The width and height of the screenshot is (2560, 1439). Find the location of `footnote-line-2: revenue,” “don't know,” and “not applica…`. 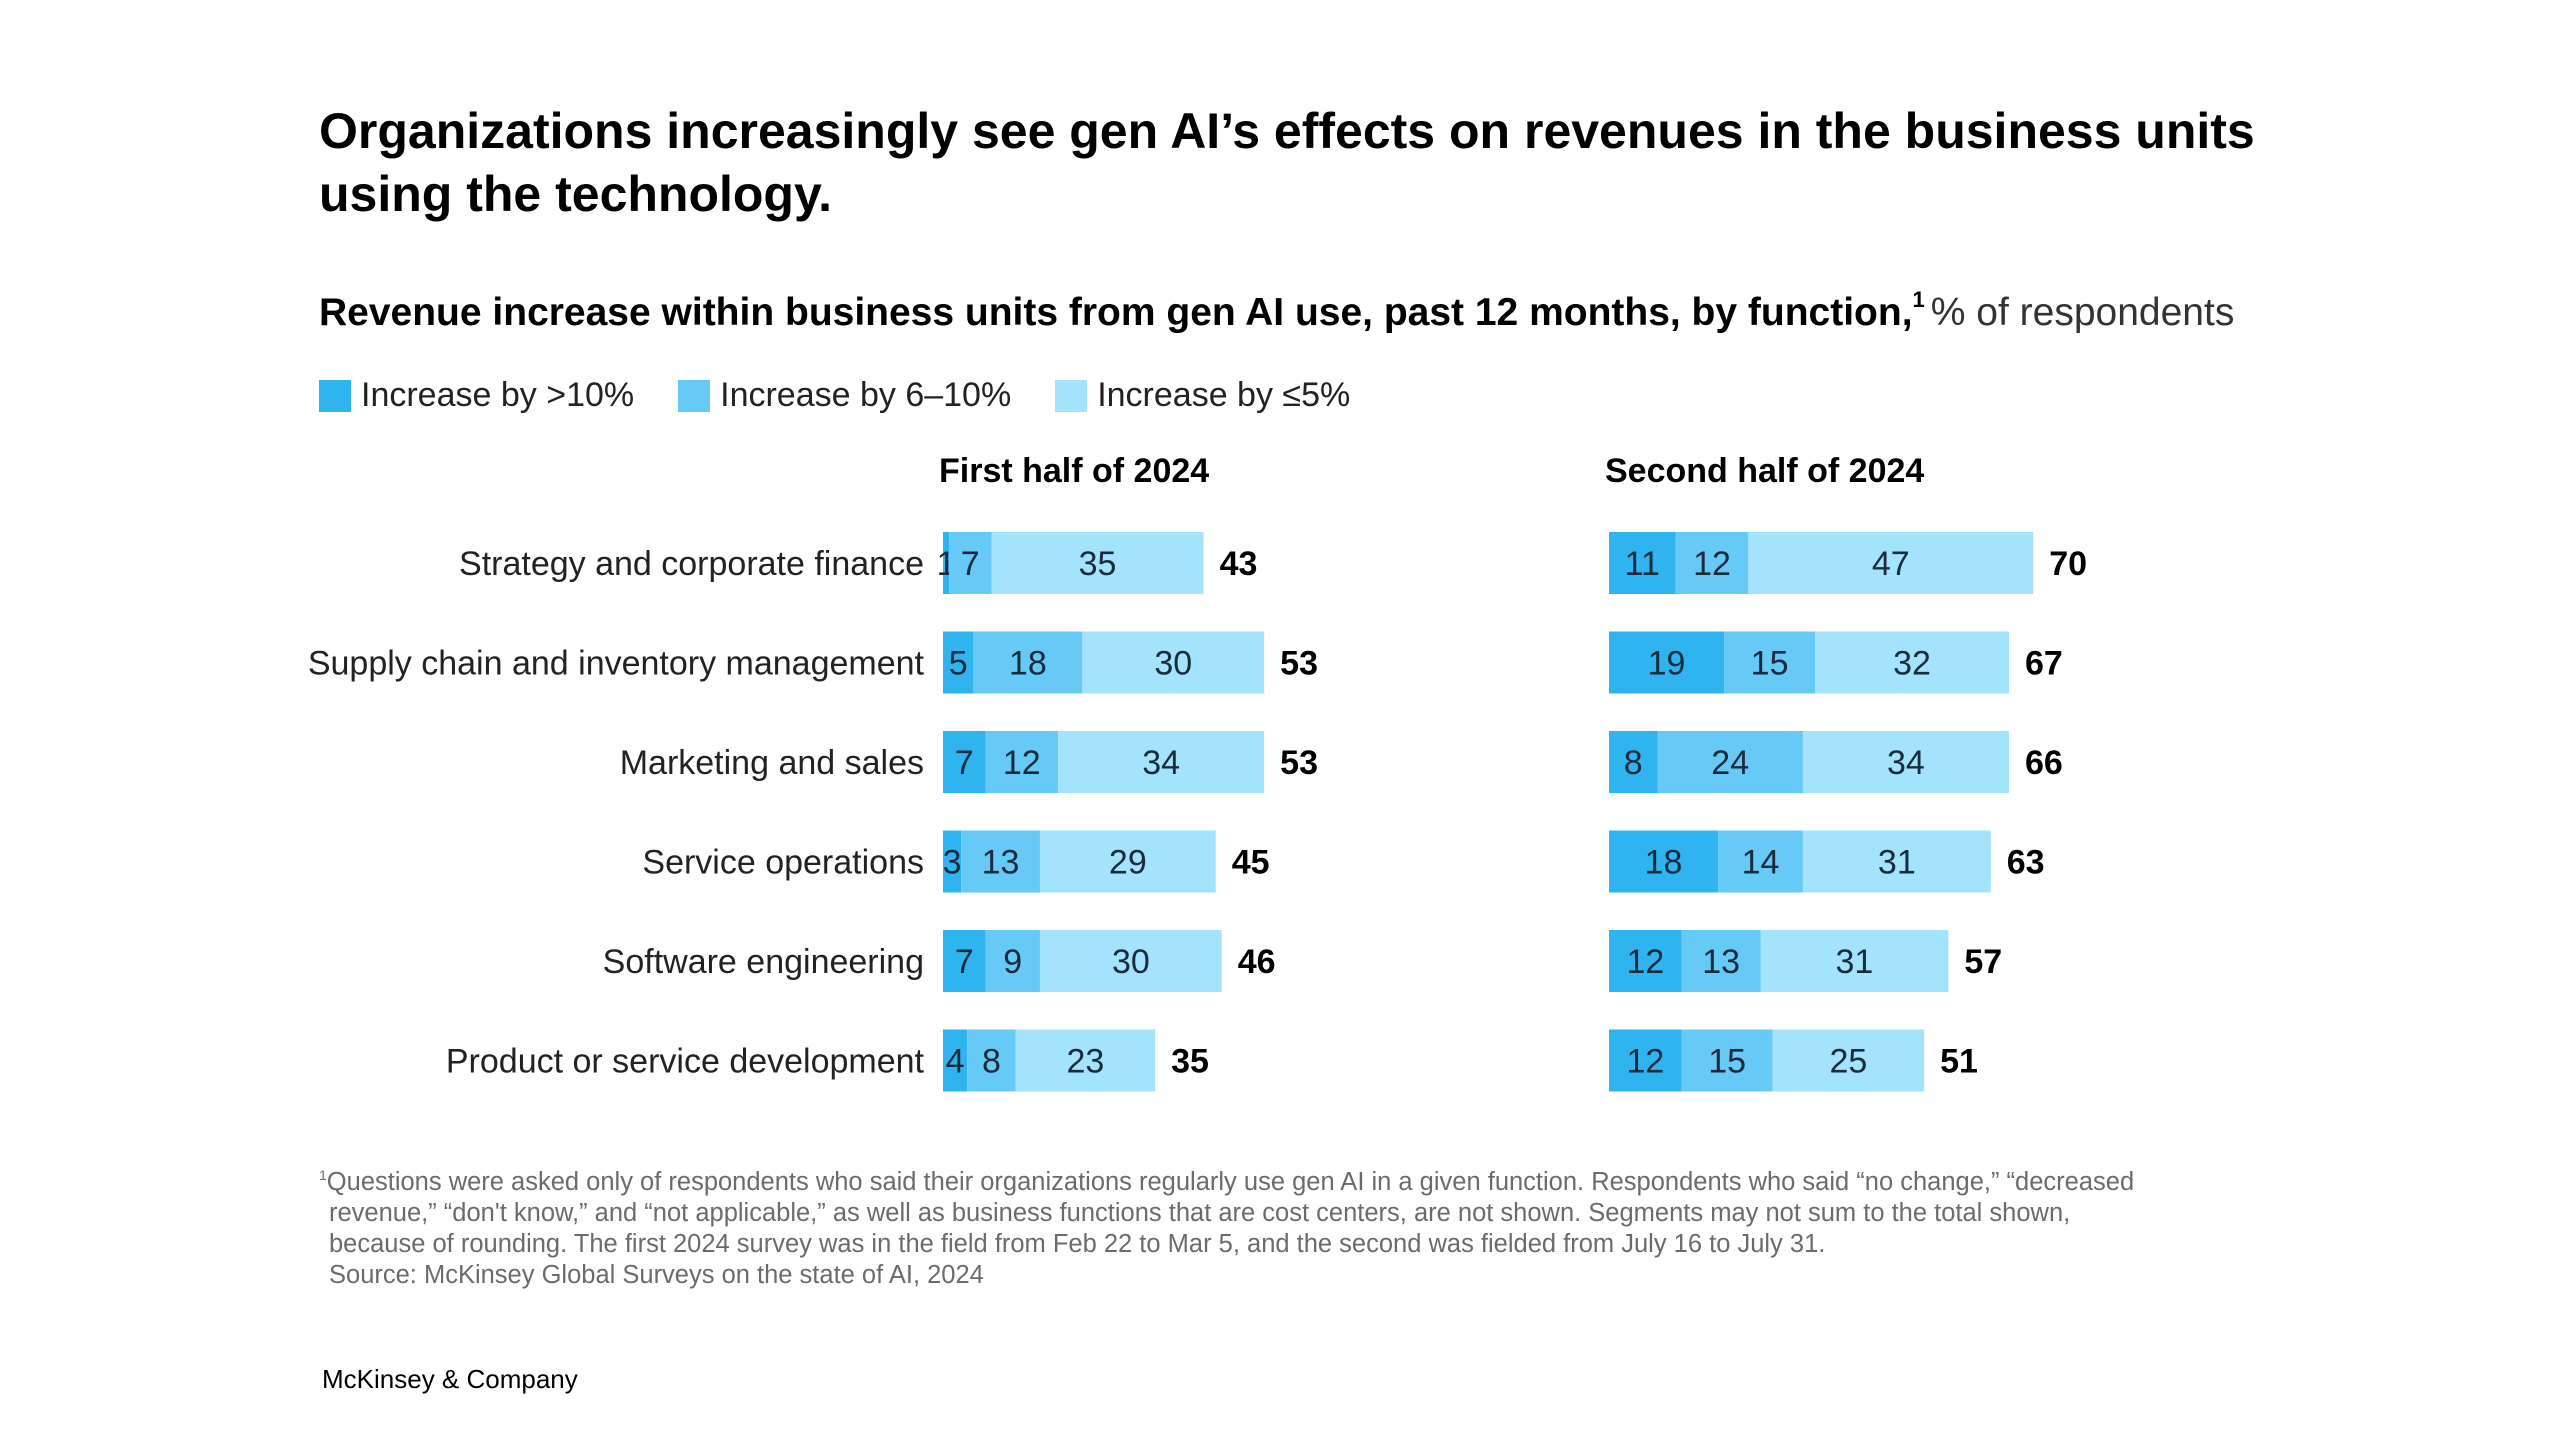

footnote-line-2: revenue,” “don't know,” and “not applica… is located at coordinates (1200, 1213).